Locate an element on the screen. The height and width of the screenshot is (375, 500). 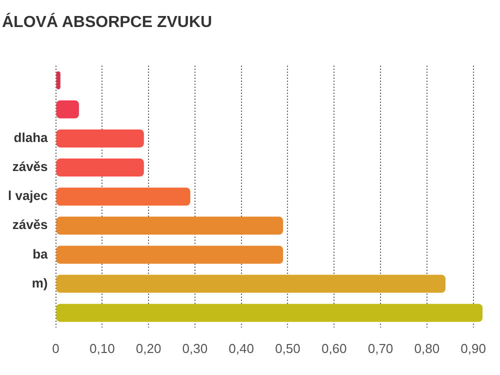
x-tick-label: 0,50 is located at coordinates (287, 348).